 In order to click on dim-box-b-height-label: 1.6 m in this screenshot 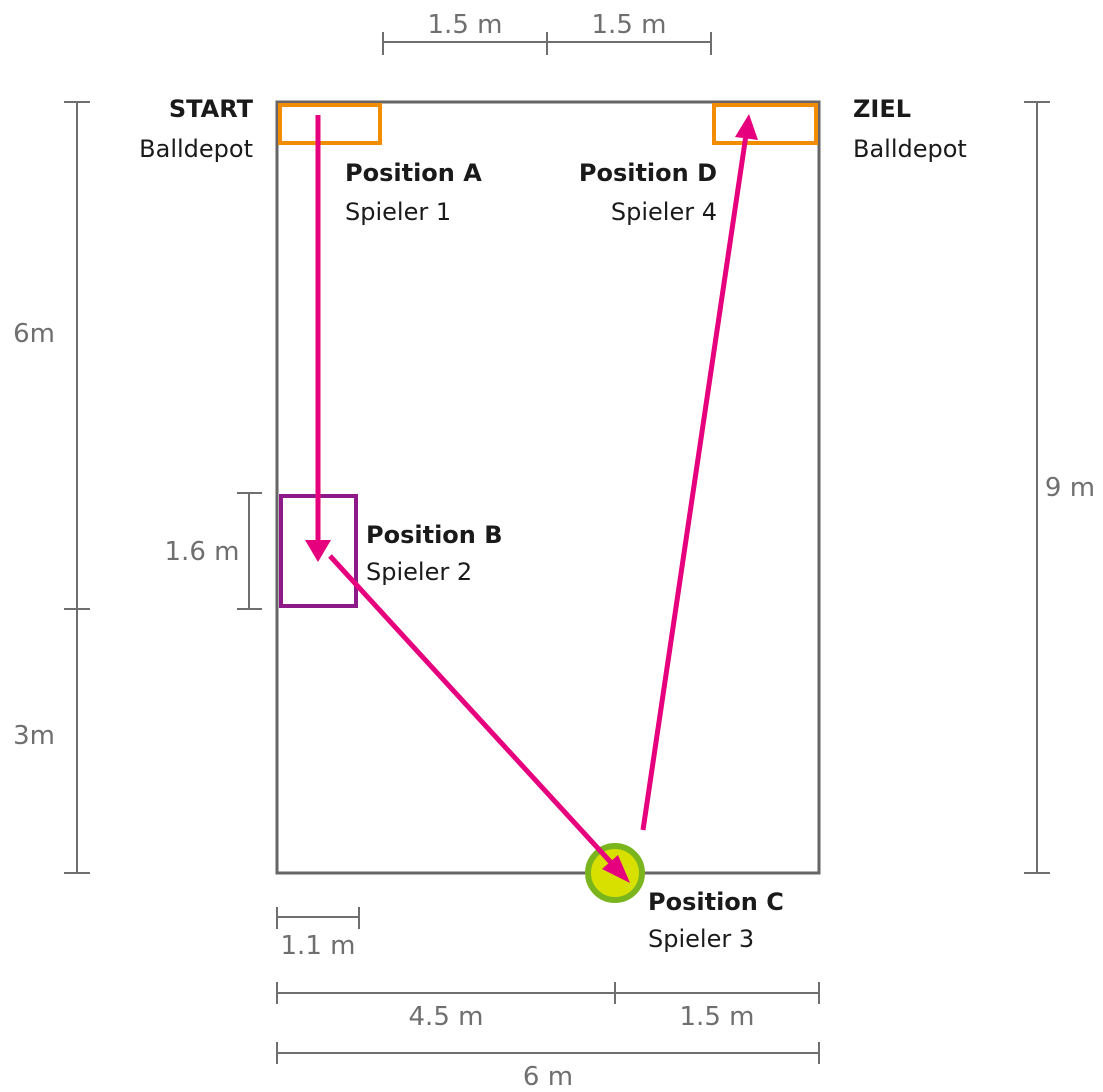, I will do `click(202, 552)`.